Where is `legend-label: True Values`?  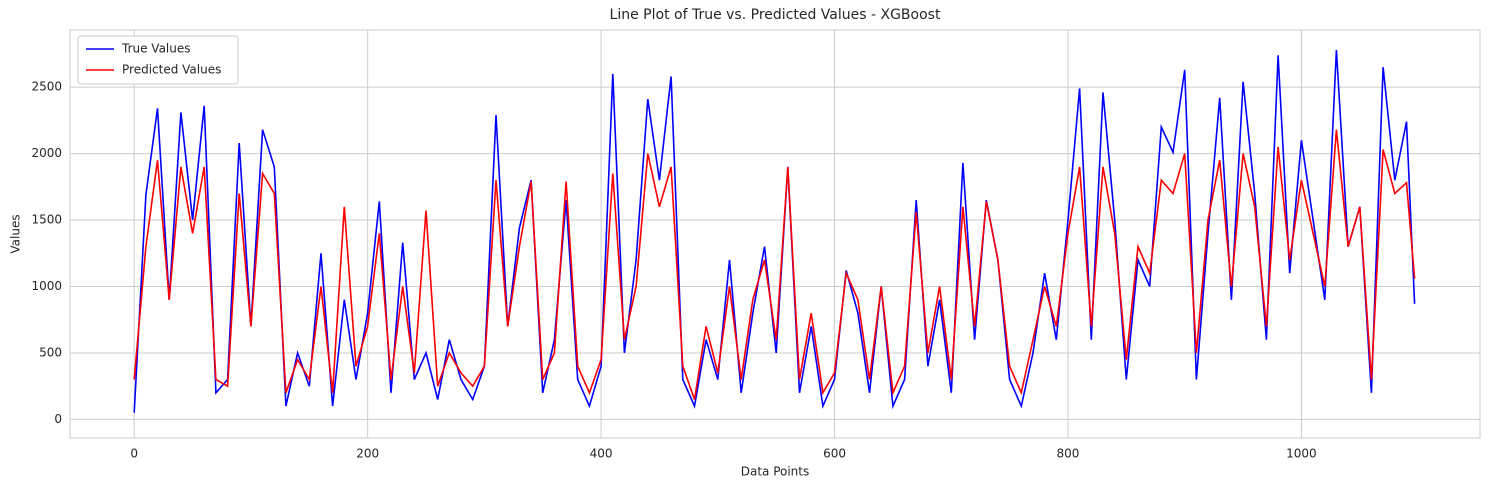 legend-label: True Values is located at coordinates (156, 49).